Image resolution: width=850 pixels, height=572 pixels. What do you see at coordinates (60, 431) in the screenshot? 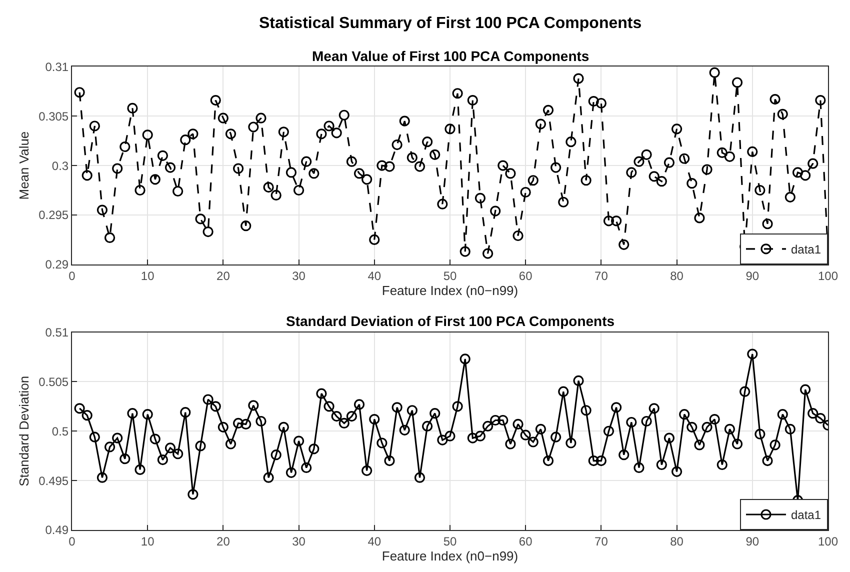
I see `y-tick-label: 0.5` at bounding box center [60, 431].